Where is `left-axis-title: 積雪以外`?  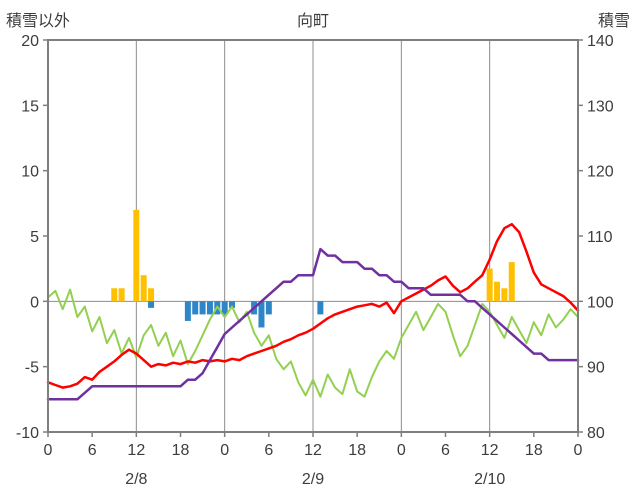
left-axis-title: 積雪以外 is located at coordinates (38, 21).